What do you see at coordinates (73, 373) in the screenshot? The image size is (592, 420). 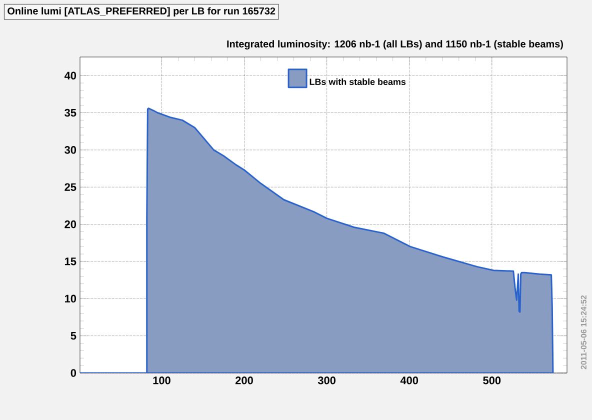 I see `y-tick-label: 0` at bounding box center [73, 373].